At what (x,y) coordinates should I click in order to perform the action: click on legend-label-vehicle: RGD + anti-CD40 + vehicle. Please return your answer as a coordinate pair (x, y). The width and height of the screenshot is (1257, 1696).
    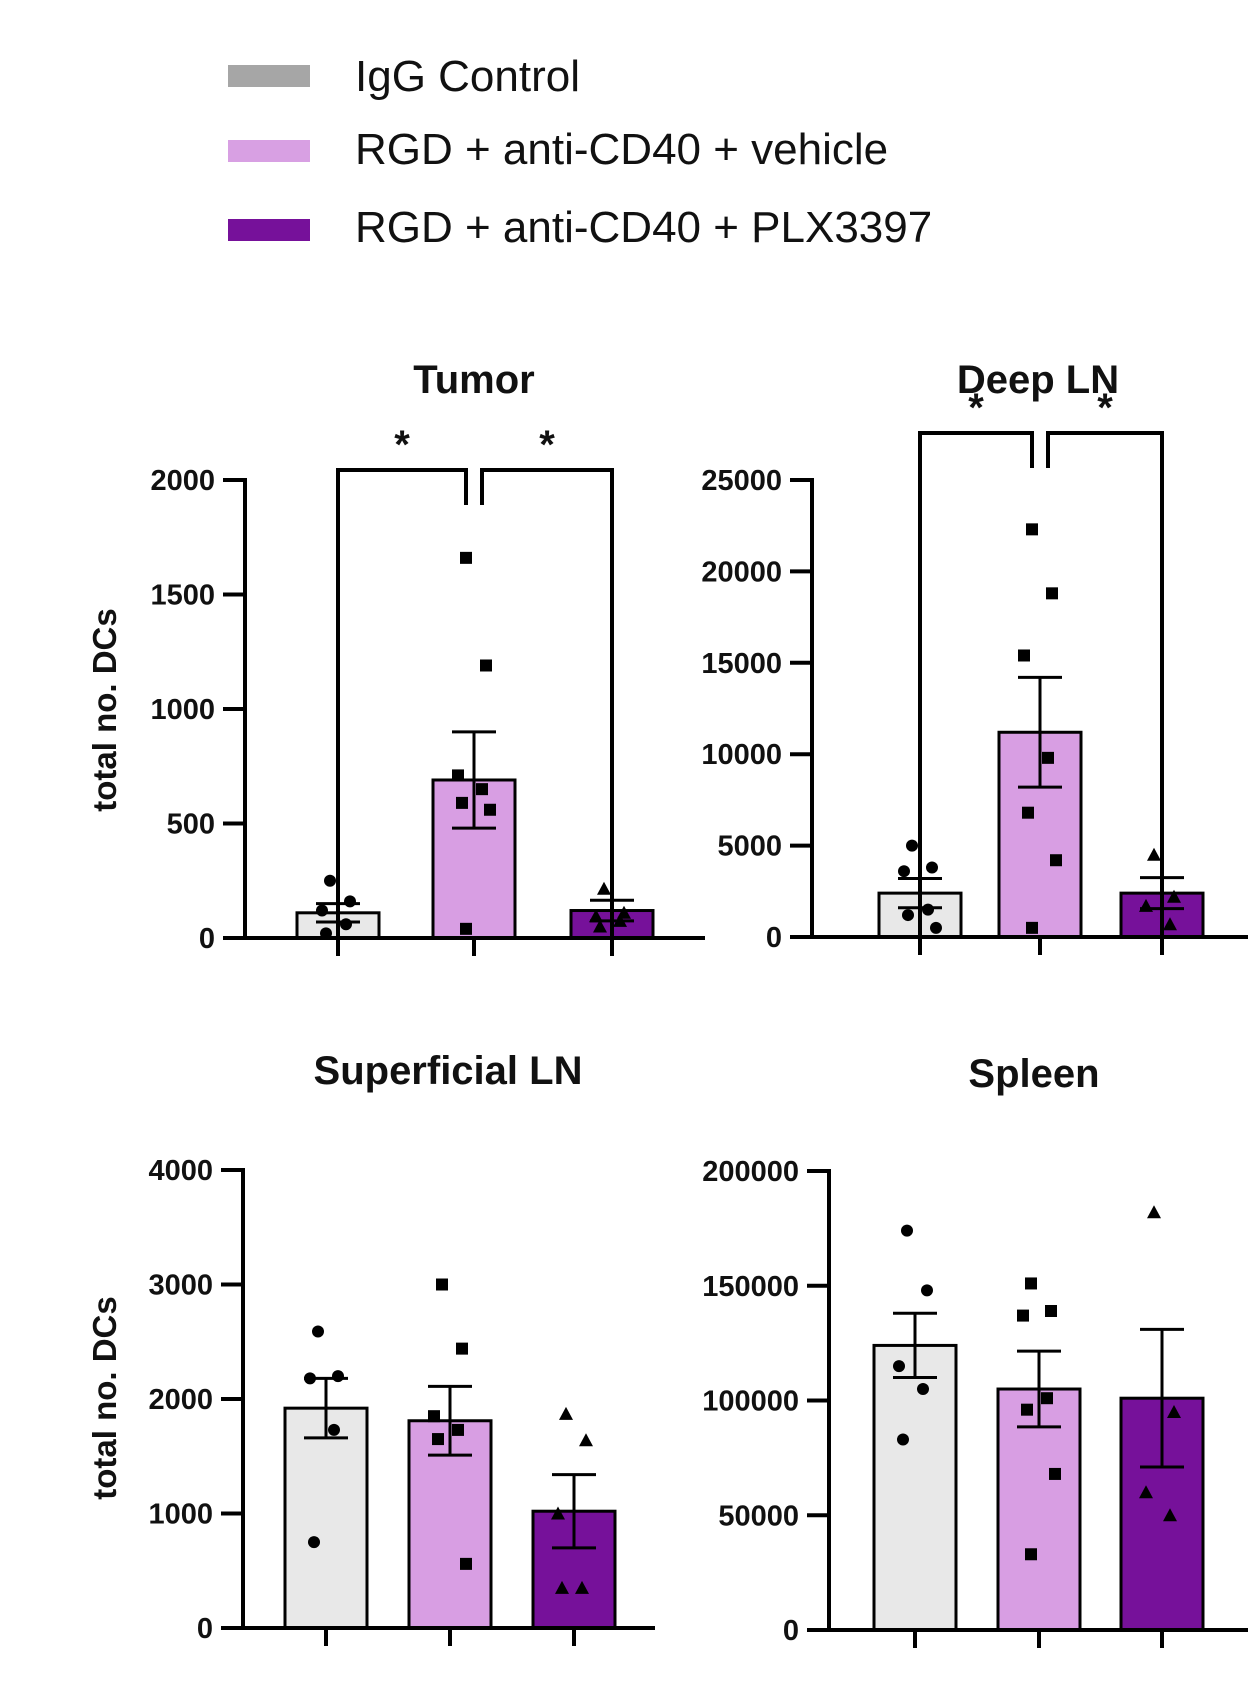
    Looking at the image, I should click on (621, 149).